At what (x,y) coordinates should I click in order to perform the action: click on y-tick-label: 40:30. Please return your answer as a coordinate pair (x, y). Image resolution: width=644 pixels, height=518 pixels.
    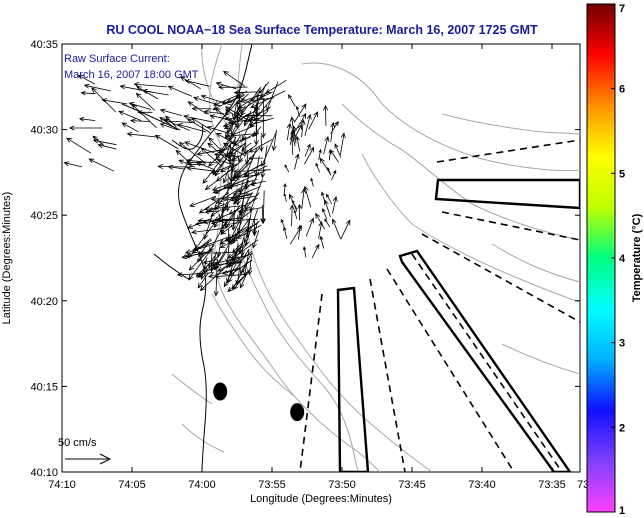
    Looking at the image, I should click on (44, 131).